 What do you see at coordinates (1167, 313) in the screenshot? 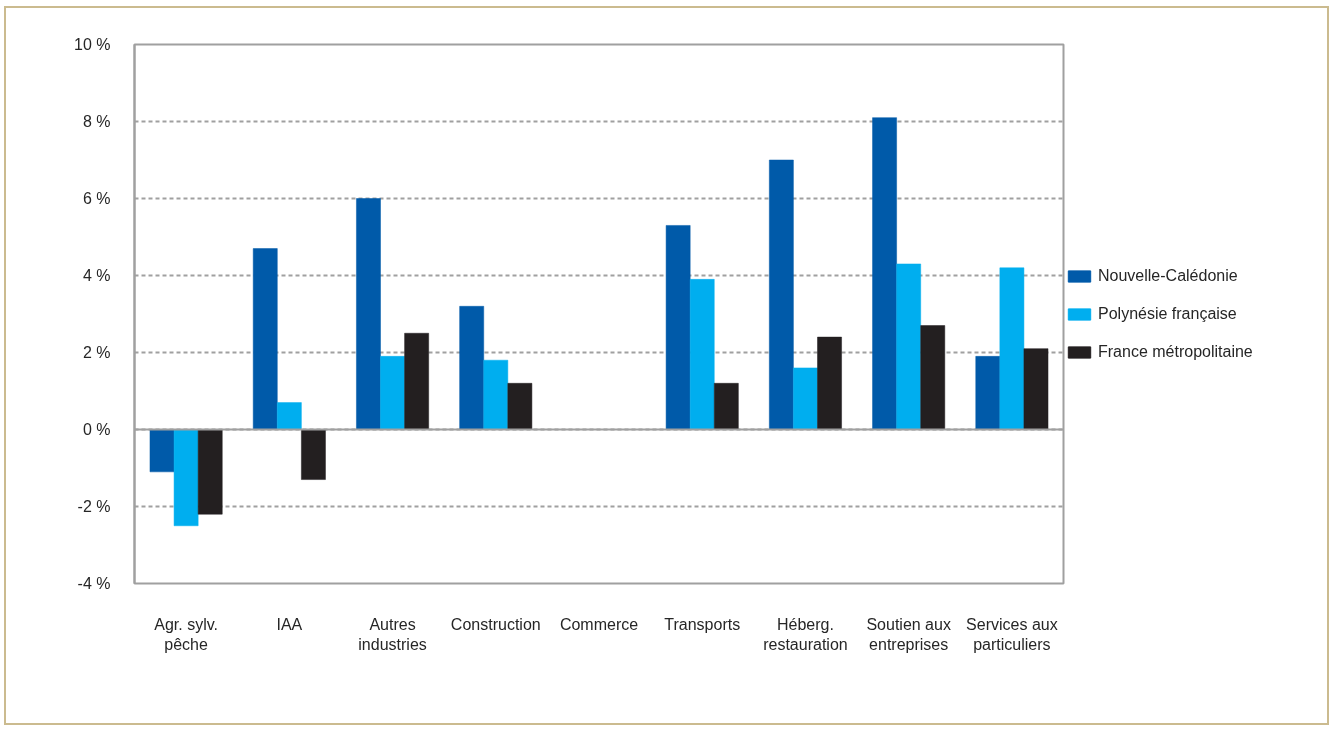
I see `legend-label: Polynésie française` at bounding box center [1167, 313].